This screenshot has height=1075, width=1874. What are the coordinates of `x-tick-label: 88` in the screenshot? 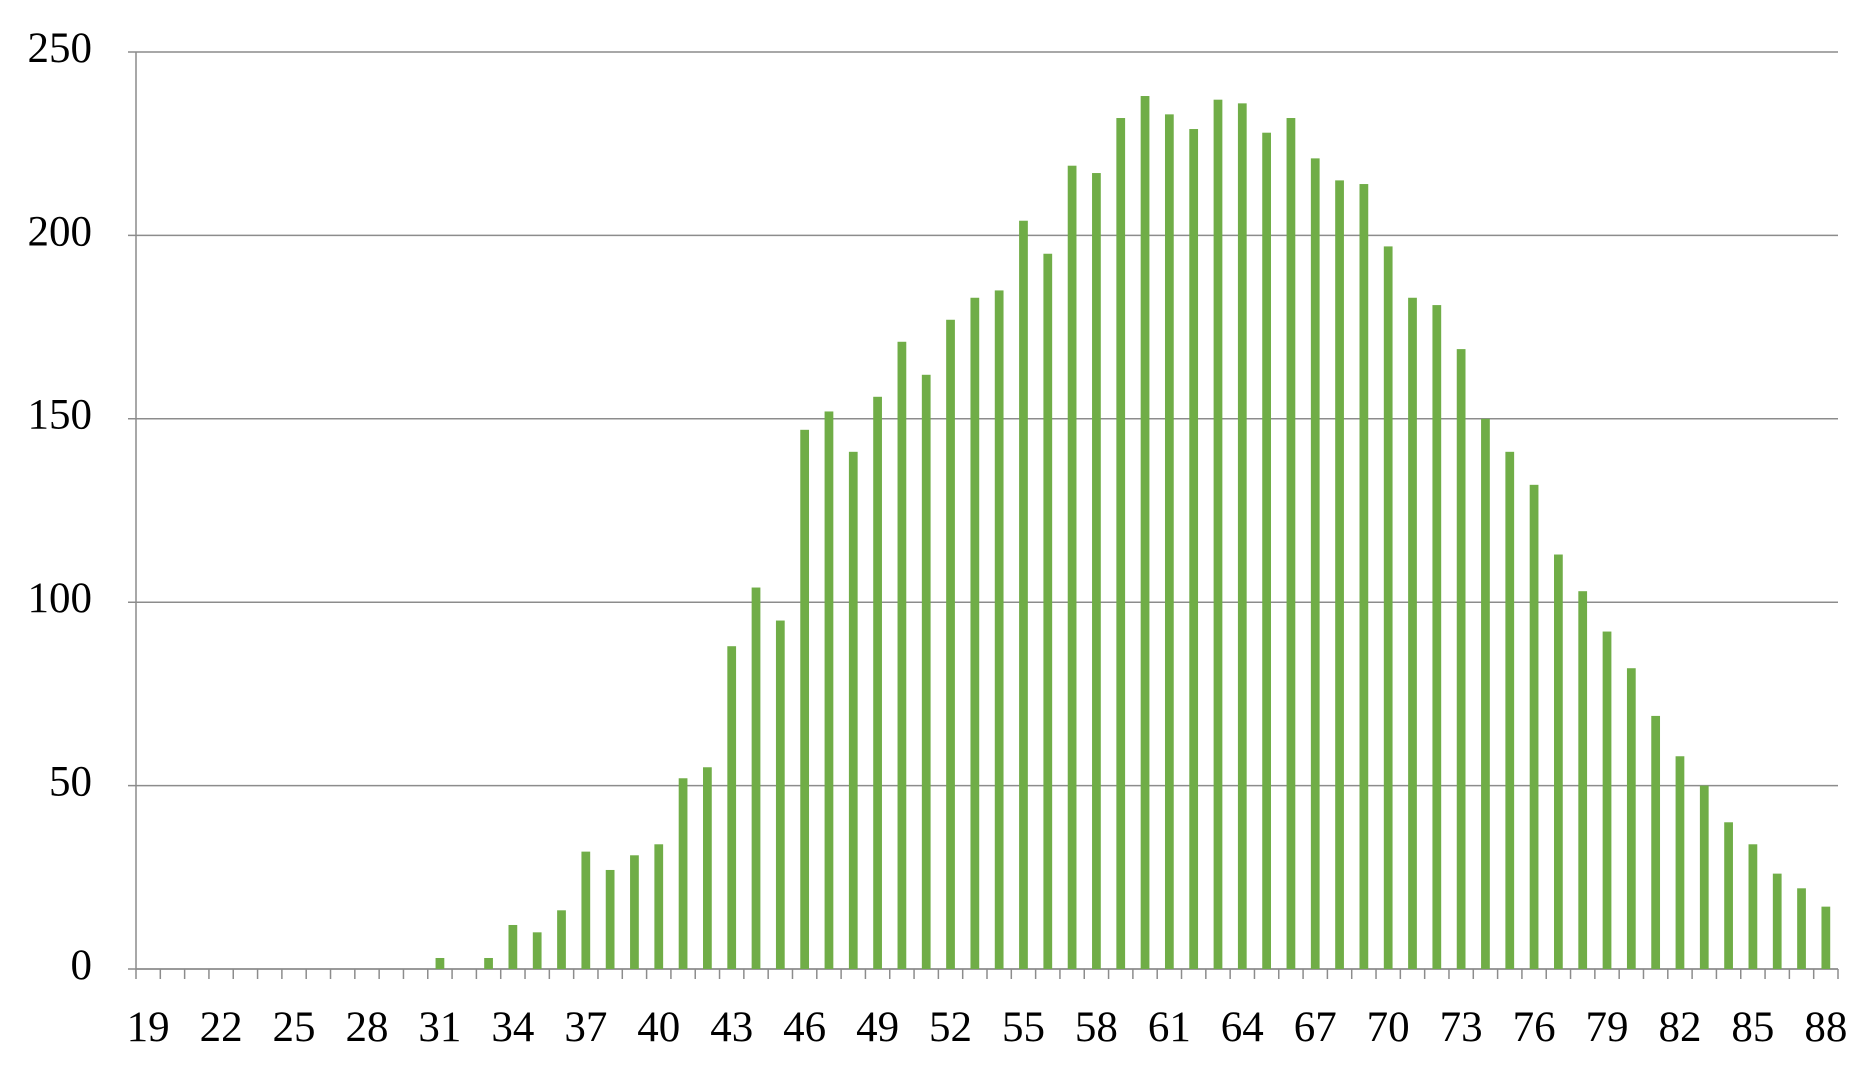 It's located at (1825, 1027).